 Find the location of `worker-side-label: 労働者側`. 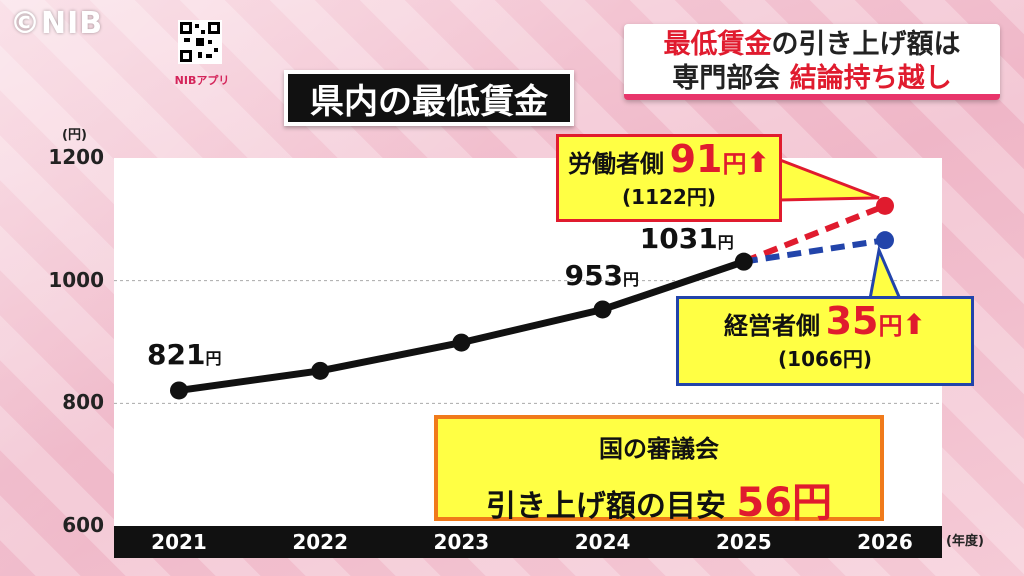

worker-side-label: 労働者側 is located at coordinates (616, 164).